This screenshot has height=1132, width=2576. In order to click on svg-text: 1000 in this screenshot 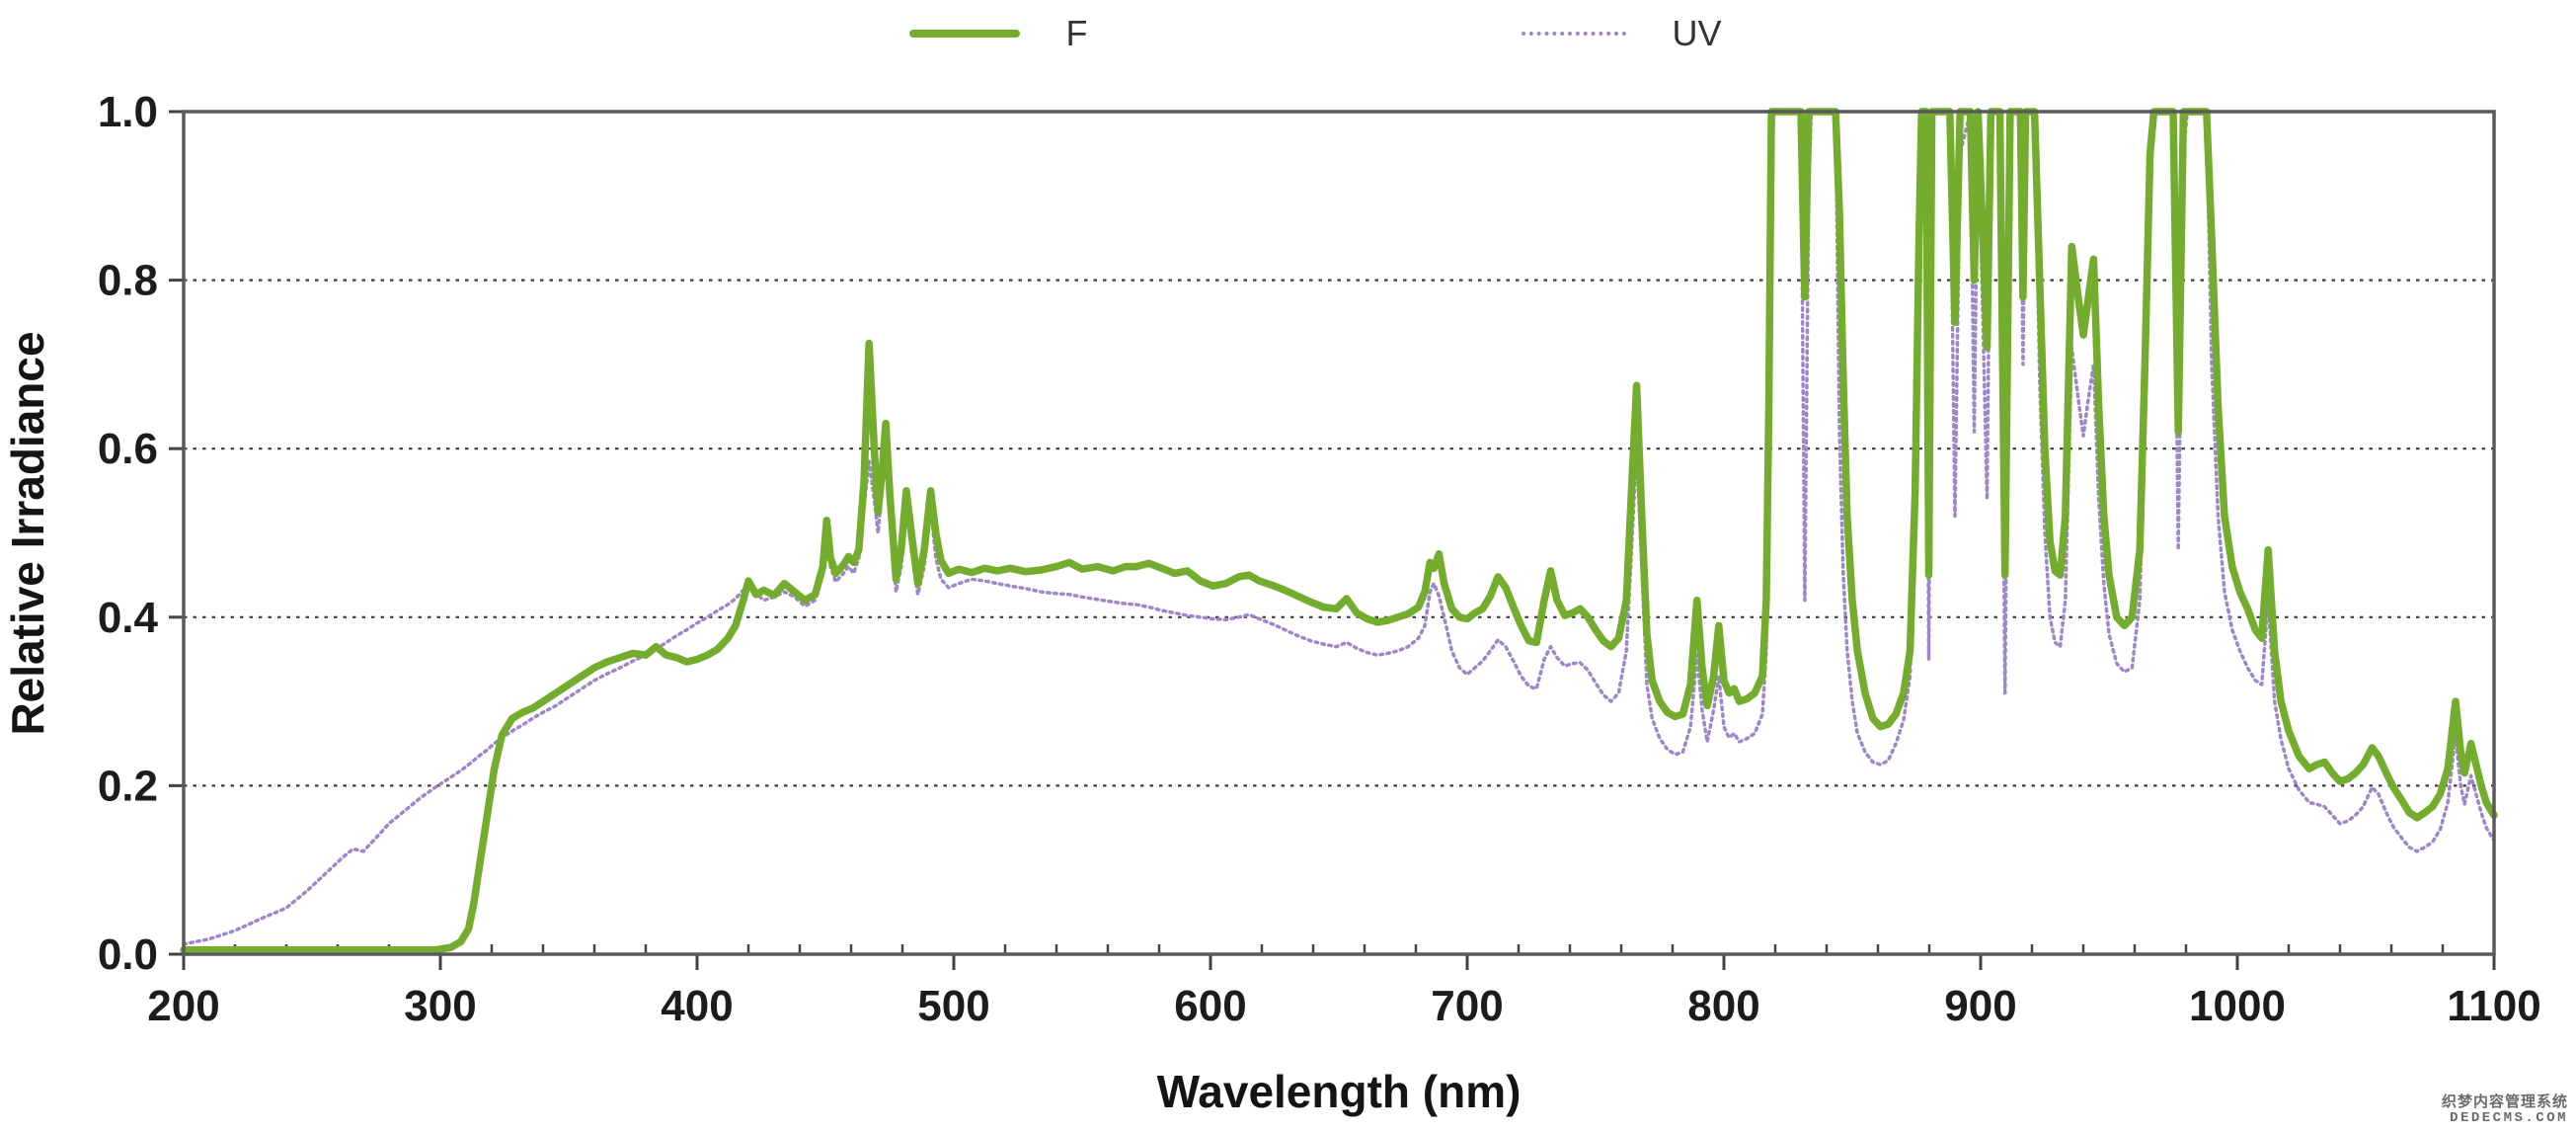, I will do `click(2237, 1006)`.